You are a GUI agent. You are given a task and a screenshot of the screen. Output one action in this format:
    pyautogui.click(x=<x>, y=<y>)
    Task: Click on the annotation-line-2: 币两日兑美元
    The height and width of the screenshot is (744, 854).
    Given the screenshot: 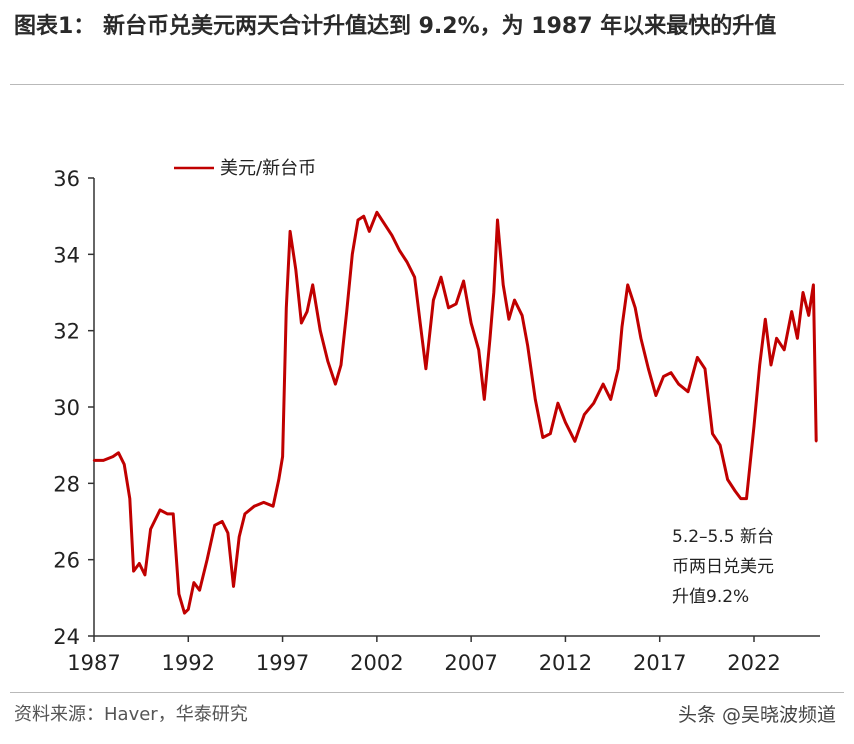 What is the action you would take?
    pyautogui.click(x=723, y=567)
    